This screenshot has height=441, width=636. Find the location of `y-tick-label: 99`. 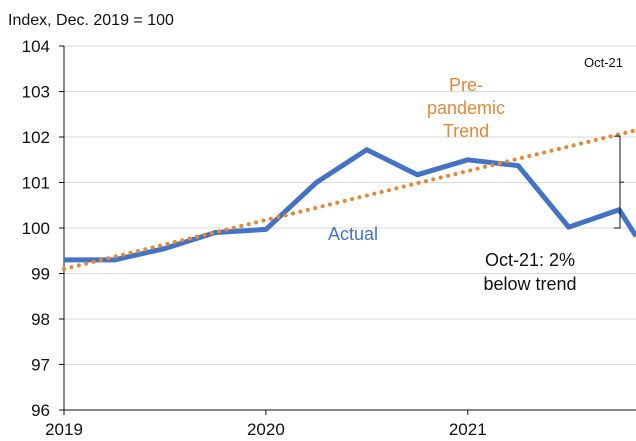

y-tick-label: 99 is located at coordinates (40, 274).